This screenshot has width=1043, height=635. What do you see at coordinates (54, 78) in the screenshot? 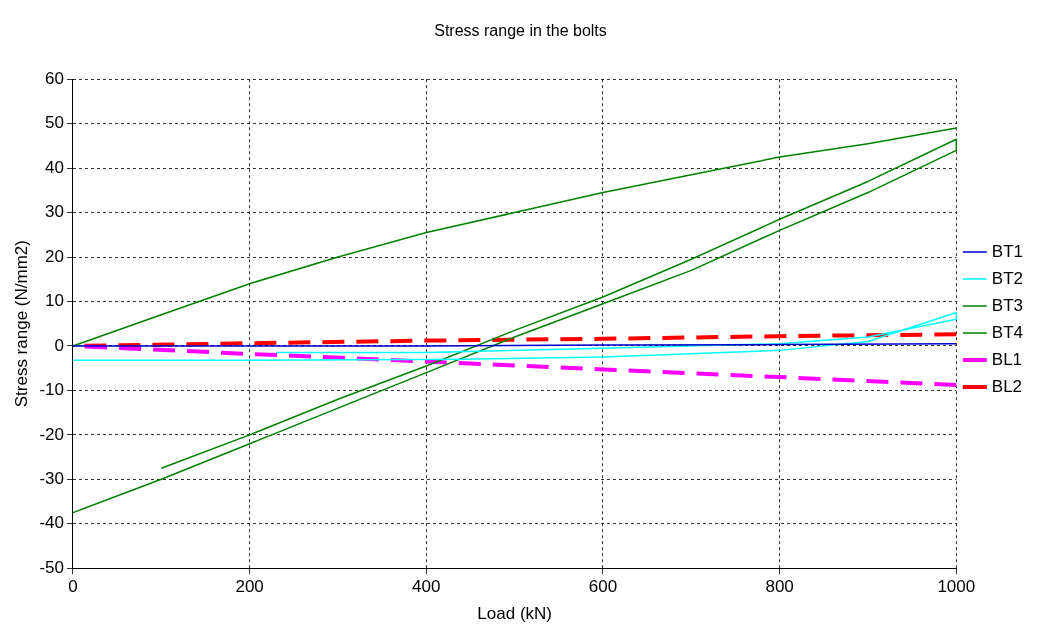
I see `y-tick-label: 60` at bounding box center [54, 78].